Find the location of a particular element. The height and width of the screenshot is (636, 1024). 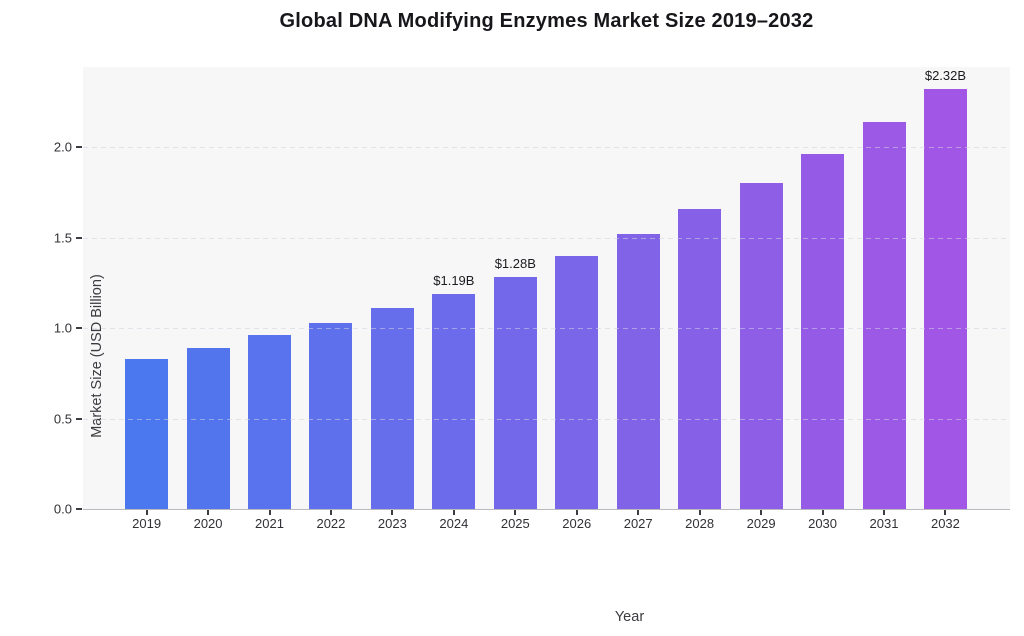

bar-2022 is located at coordinates (331, 416).